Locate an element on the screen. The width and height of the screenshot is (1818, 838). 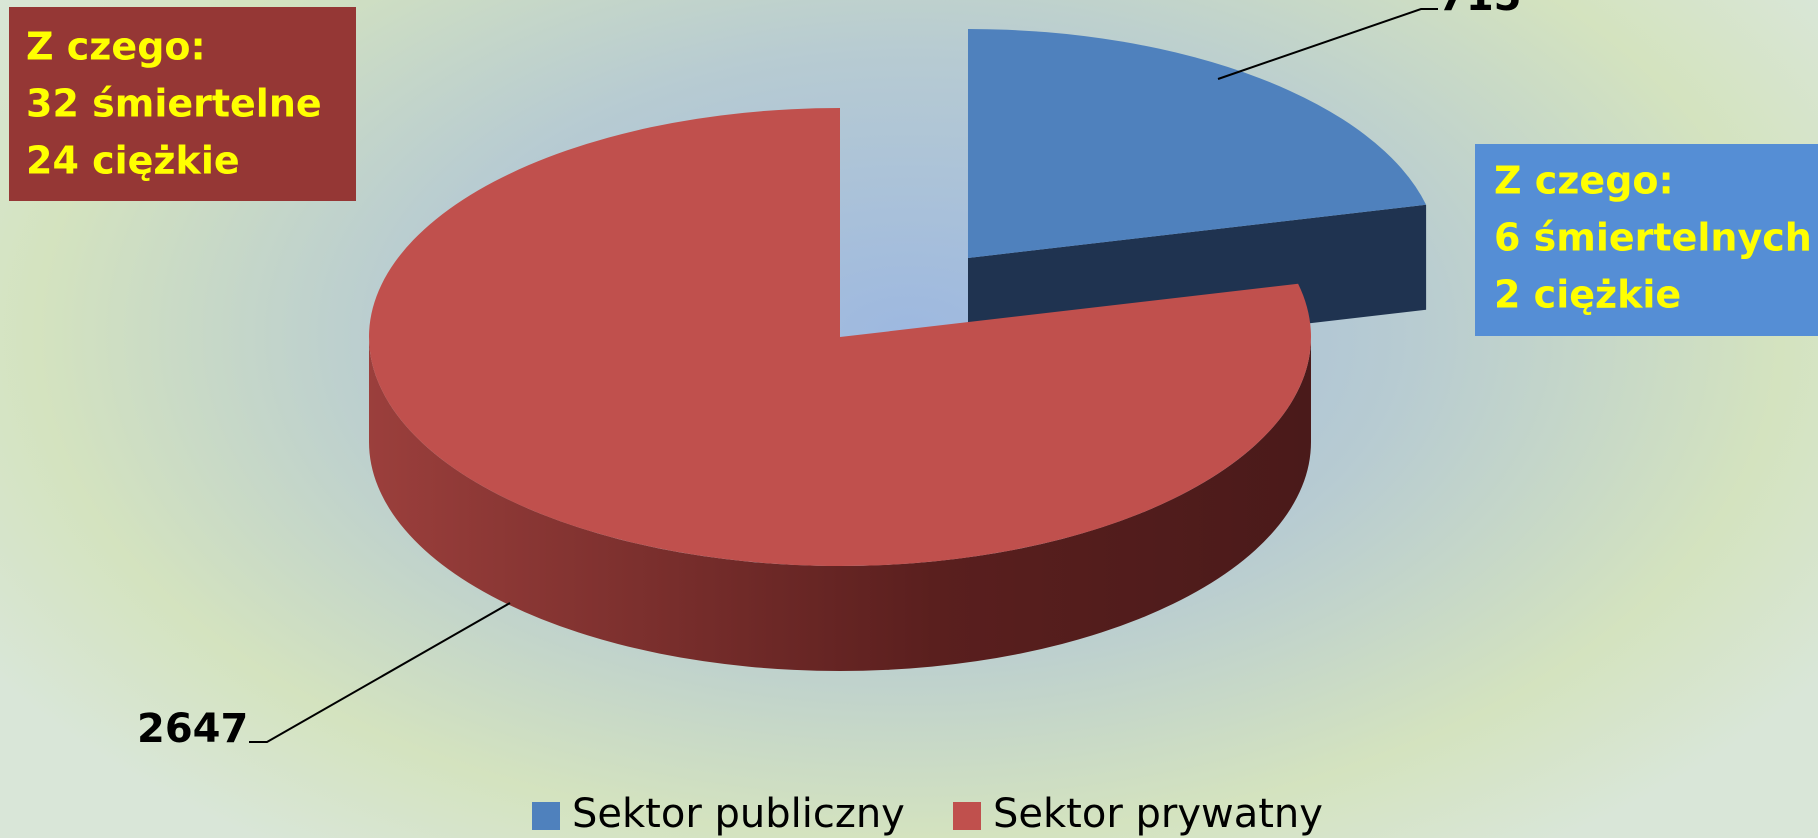
legend: Sektor publiczny Sektor prywatny is located at coordinates (927, 814).